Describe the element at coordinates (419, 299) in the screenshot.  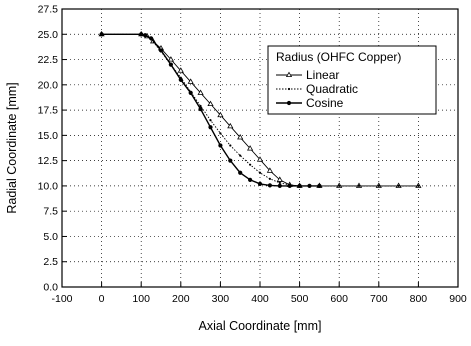
I see `x-tick-label: 800` at that location.